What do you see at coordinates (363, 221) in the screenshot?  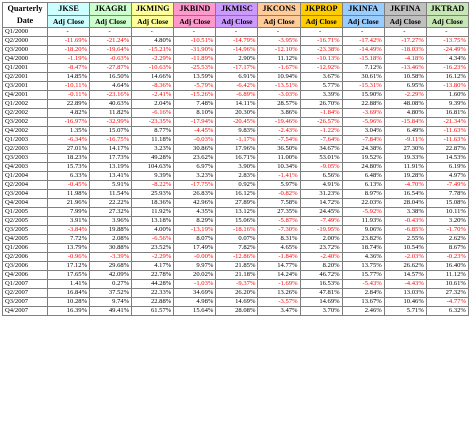 I see `return-cell-jkinfa: 11.93%` at bounding box center [363, 221].